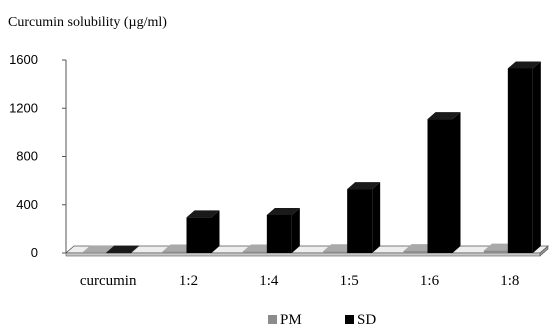 The width and height of the screenshot is (555, 329). I want to click on floor-top, so click(307, 249).